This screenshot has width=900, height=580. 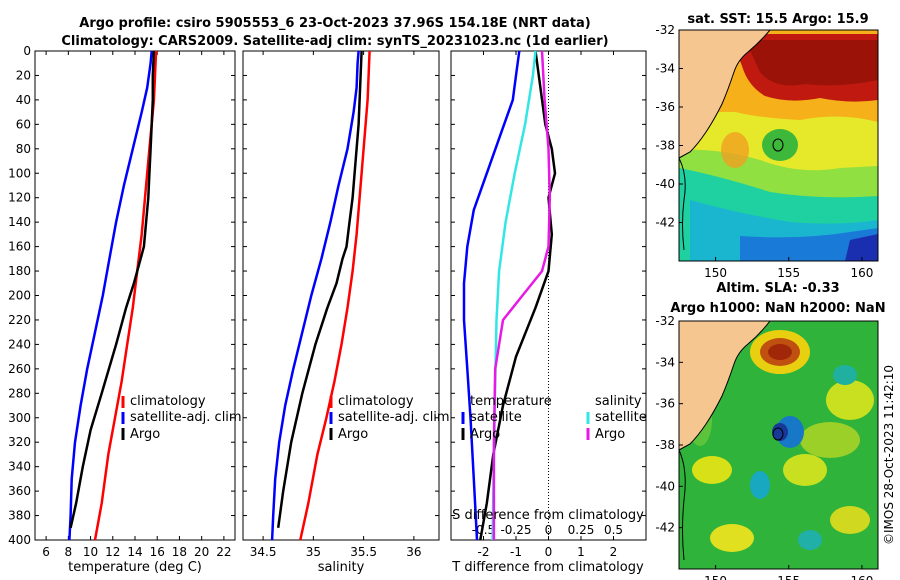 What do you see at coordinates (777, 308) in the screenshot?
I see `sla-map-title-line2: Argo h1000: NaN h2000: NaN` at bounding box center [777, 308].